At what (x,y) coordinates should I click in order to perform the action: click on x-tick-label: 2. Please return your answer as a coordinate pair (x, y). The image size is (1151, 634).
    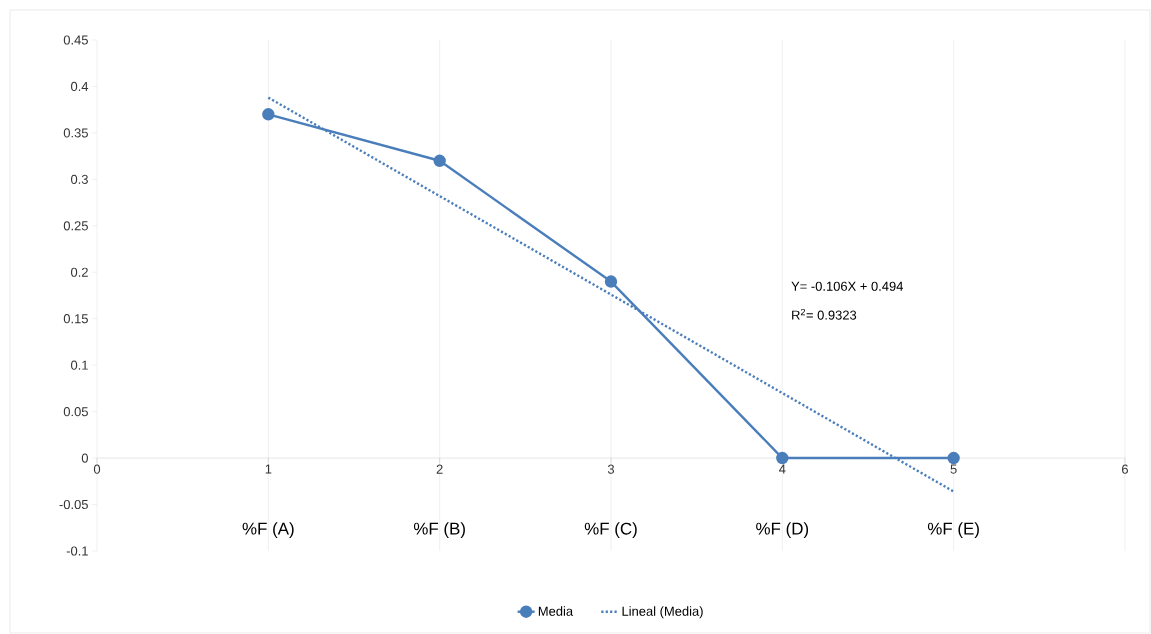
    Looking at the image, I should click on (439, 469).